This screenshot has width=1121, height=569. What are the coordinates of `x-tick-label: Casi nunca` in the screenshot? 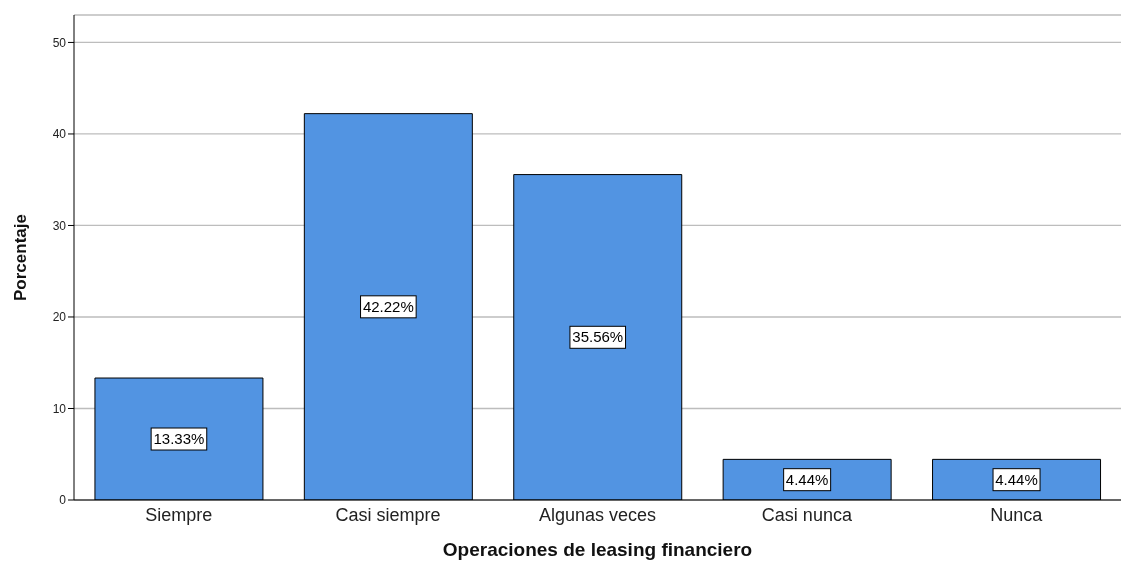 It's located at (807, 514).